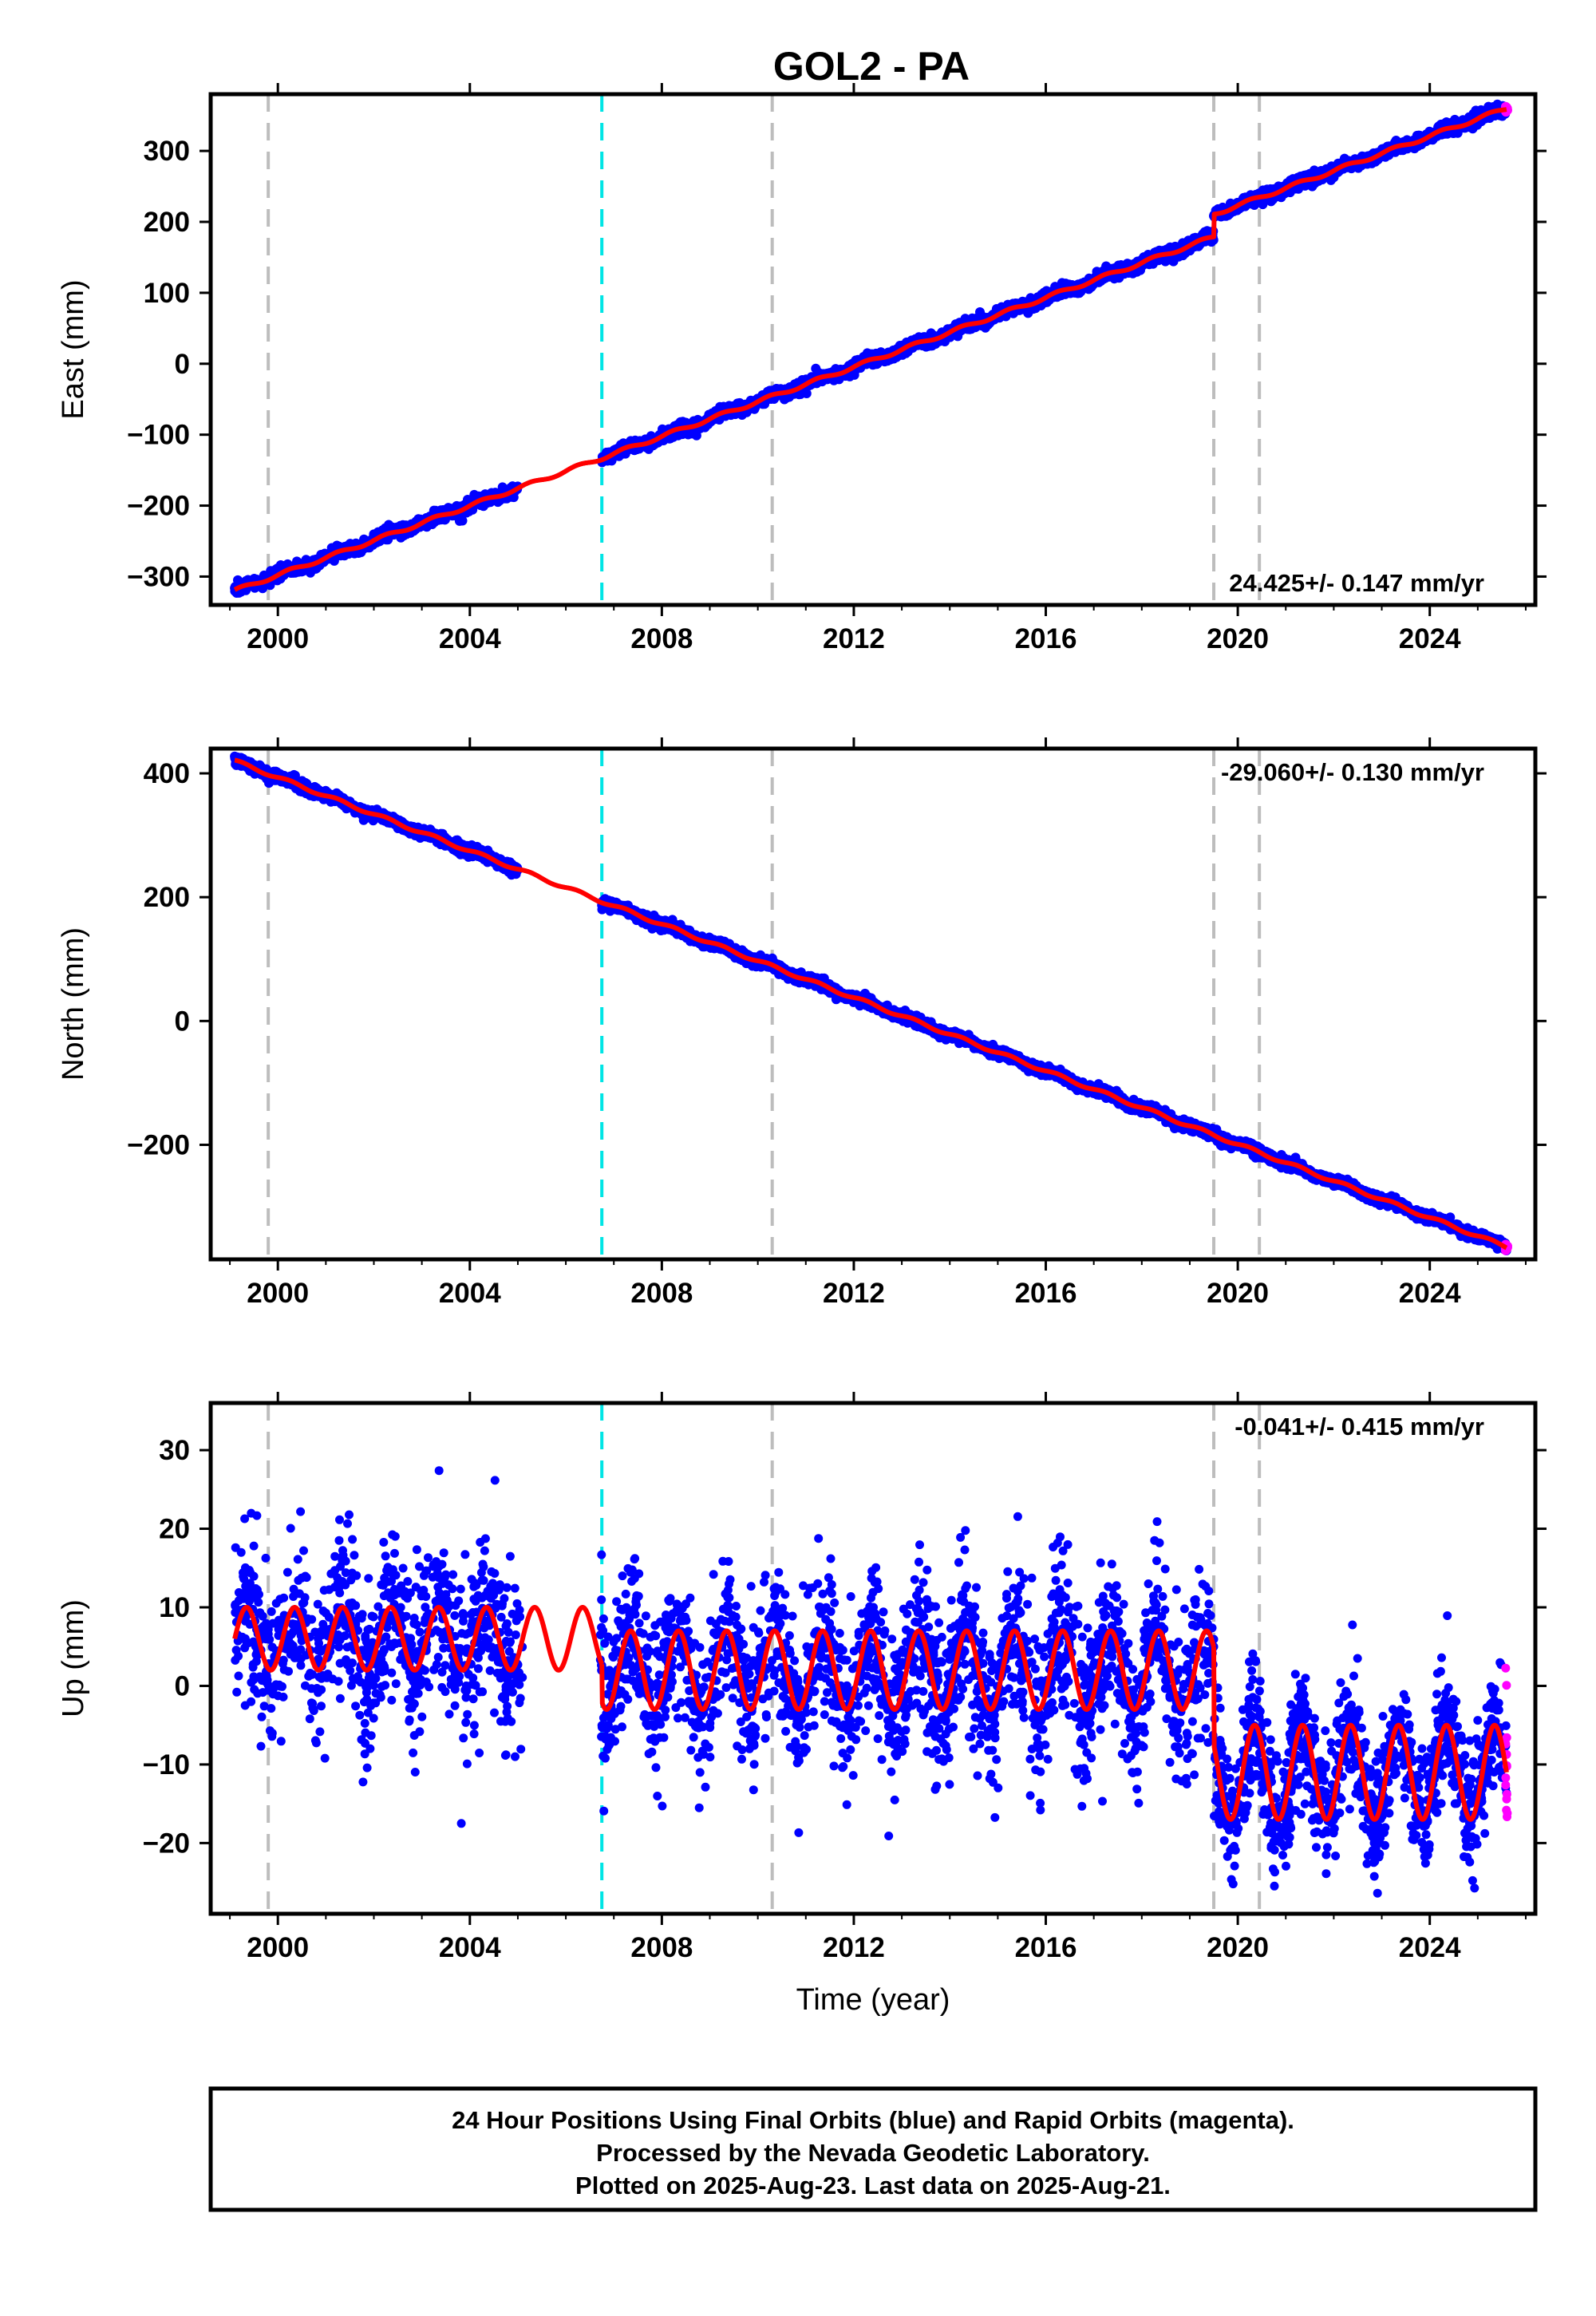 Image resolution: width=1596 pixels, height=2316 pixels. Describe the element at coordinates (1046, 638) in the screenshot. I see `east-xtick-label-4: 2016` at that location.